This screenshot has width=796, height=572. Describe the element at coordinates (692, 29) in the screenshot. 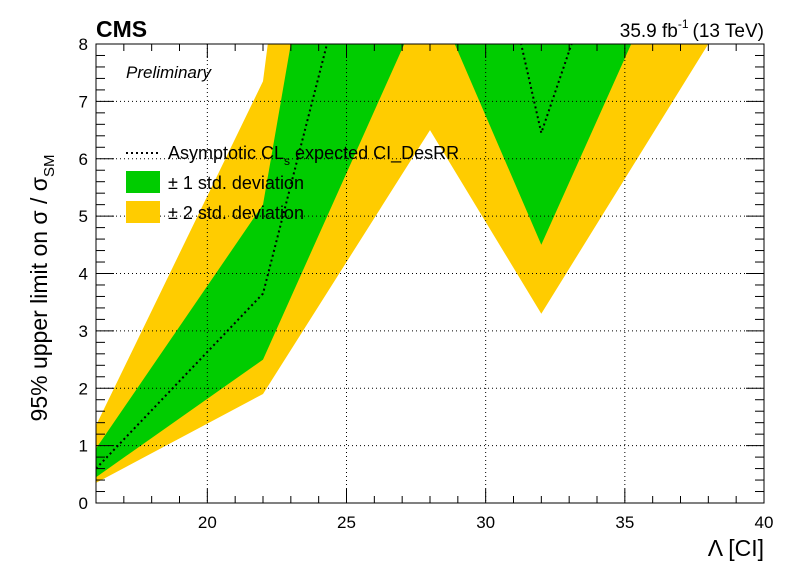

I see `lumi-energy-label: 35.9 fb-1 (13 TeV)` at that location.